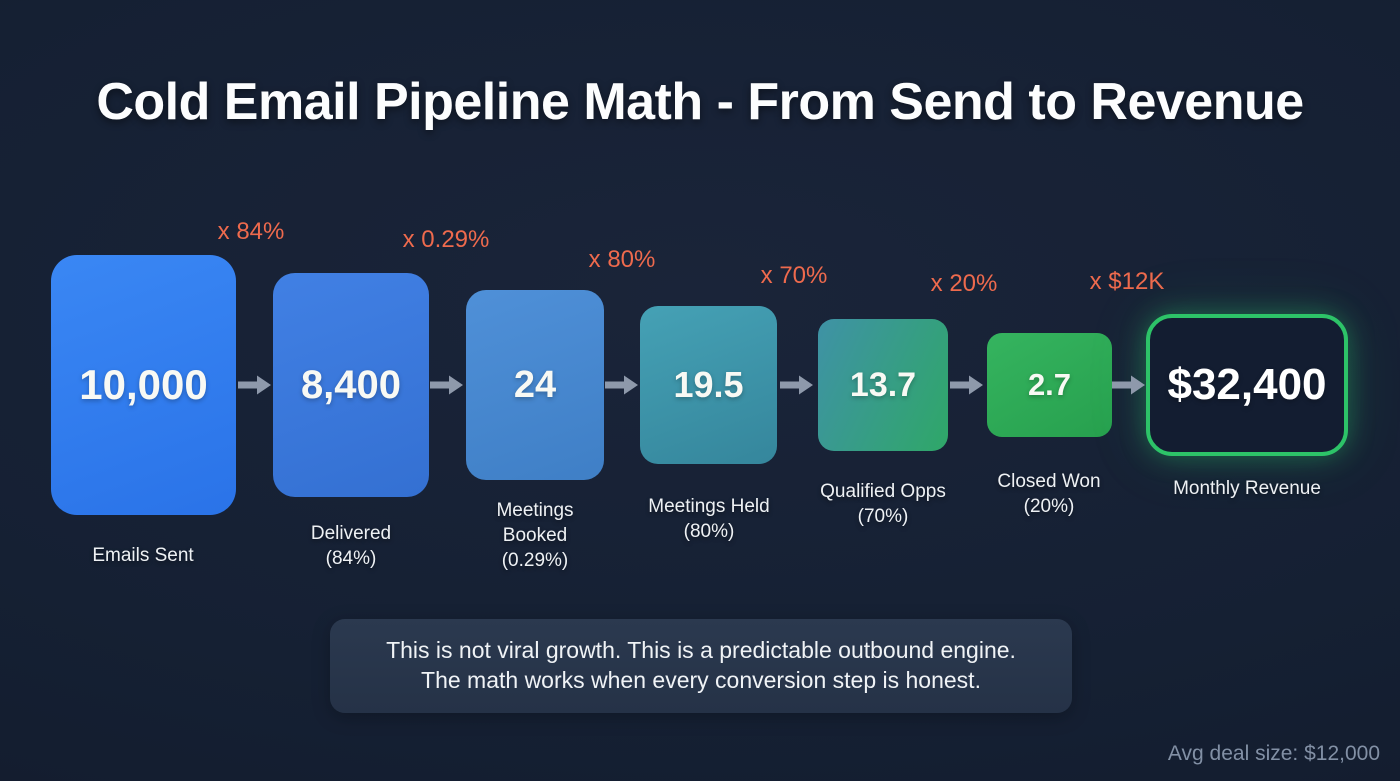 This screenshot has width=1400, height=781. I want to click on stage-value-qualified-opps: 13.7, so click(883, 384).